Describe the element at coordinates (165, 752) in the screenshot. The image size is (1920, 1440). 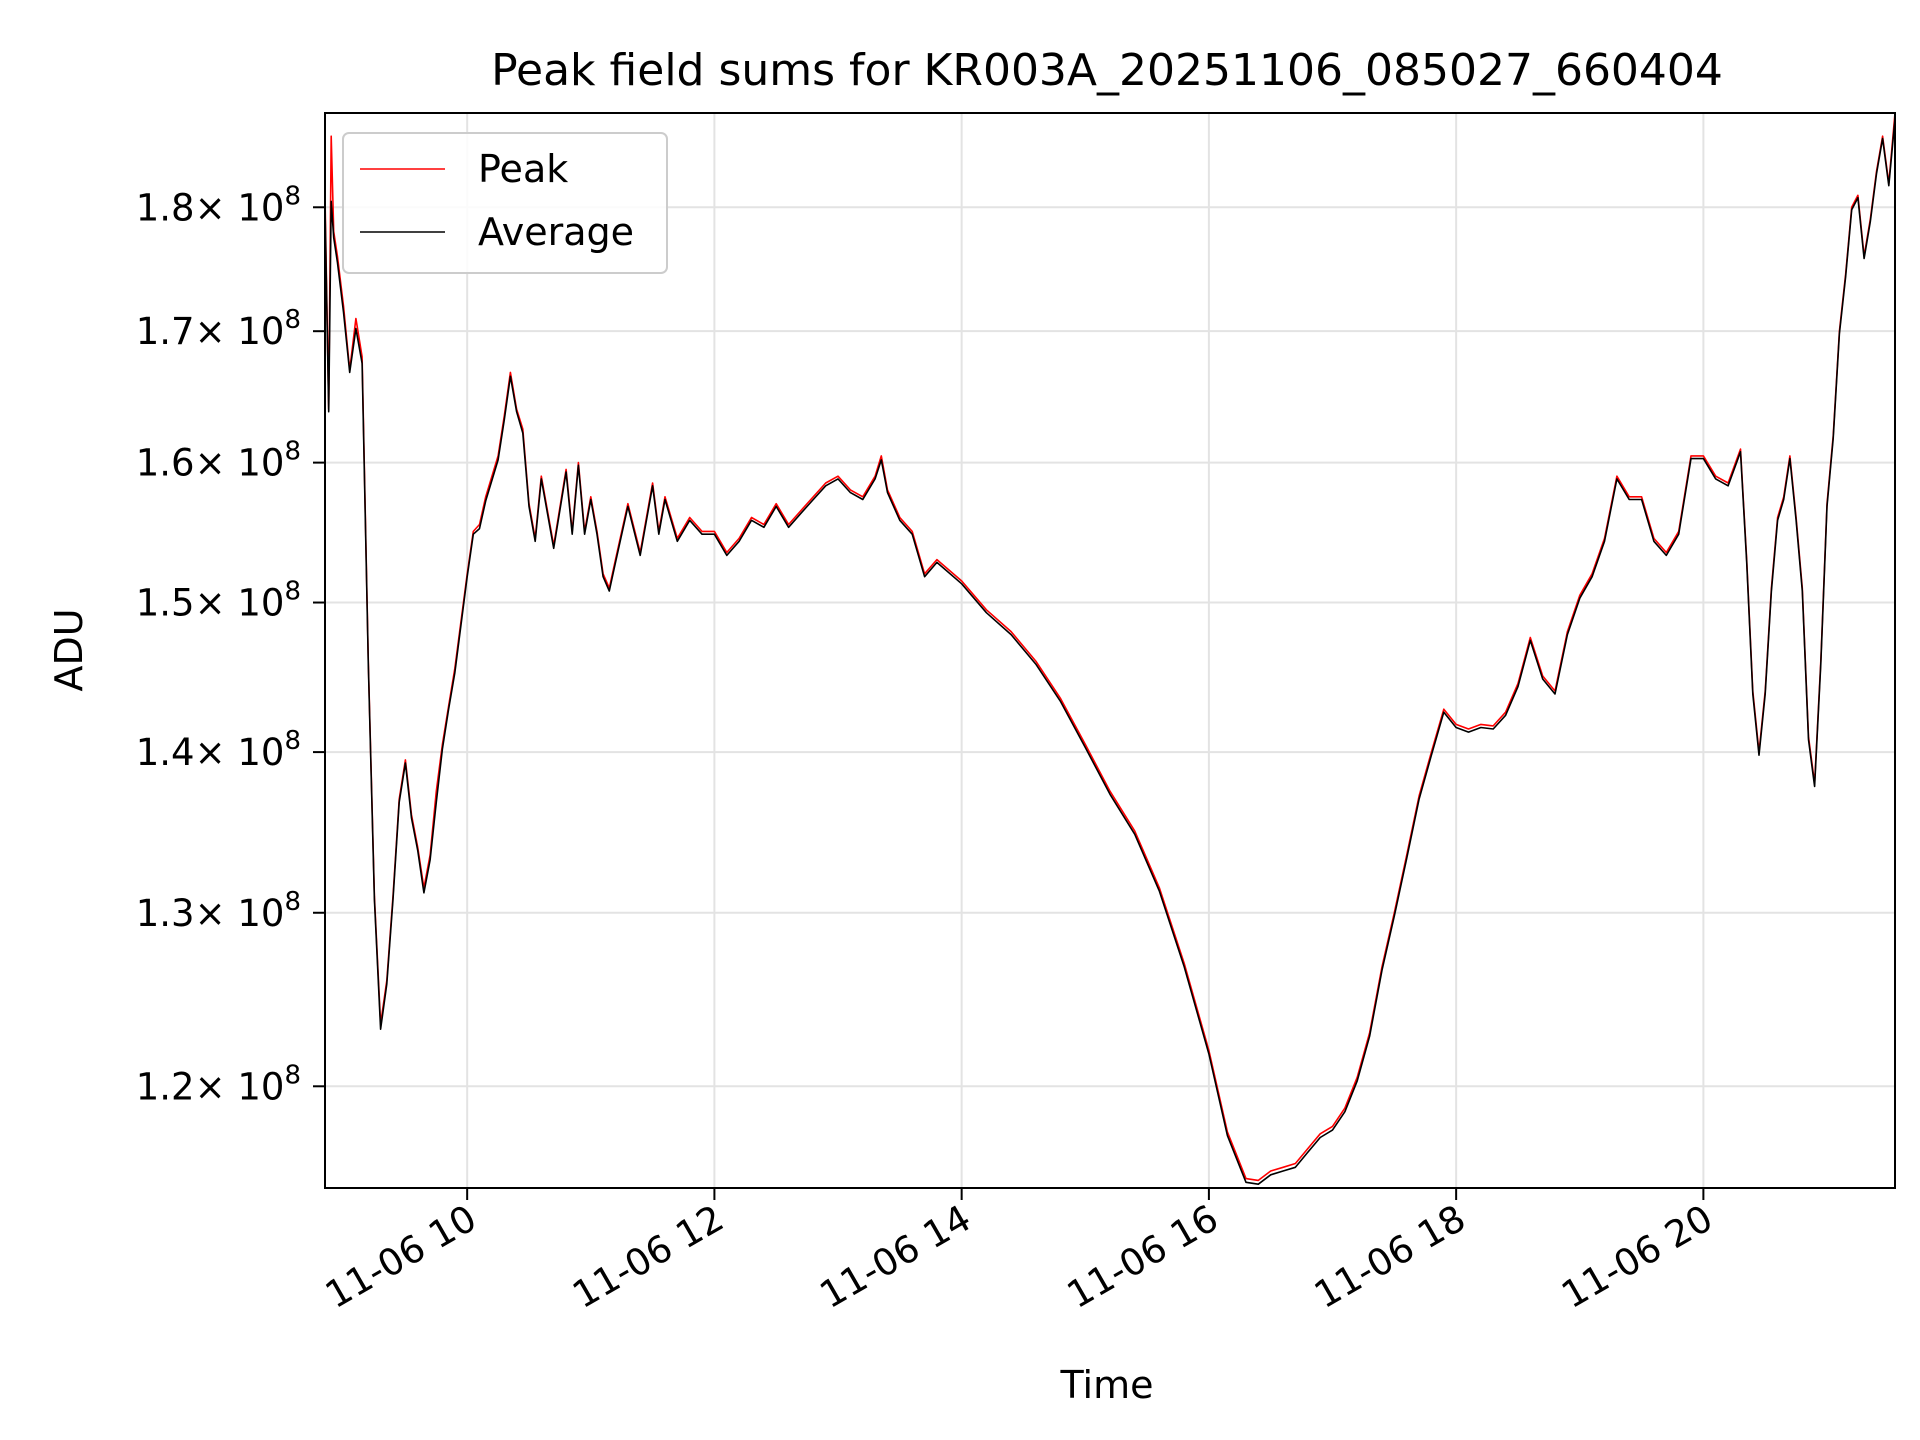
I see `y-tick-mantissa: 1.4` at that location.